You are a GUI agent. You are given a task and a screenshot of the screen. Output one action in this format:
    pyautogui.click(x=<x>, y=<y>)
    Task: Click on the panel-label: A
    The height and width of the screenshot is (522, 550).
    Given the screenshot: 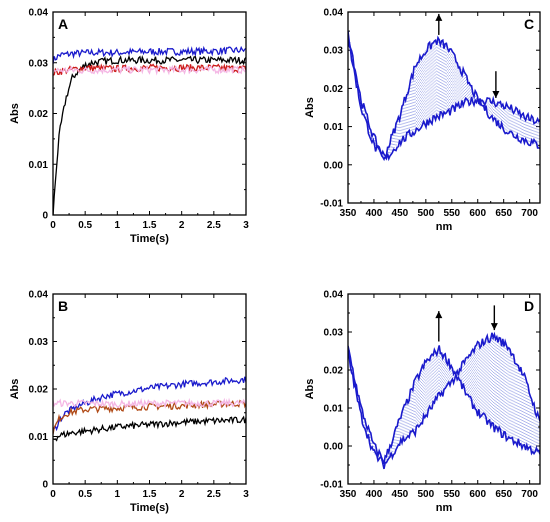 What is the action you would take?
    pyautogui.click(x=63, y=24)
    